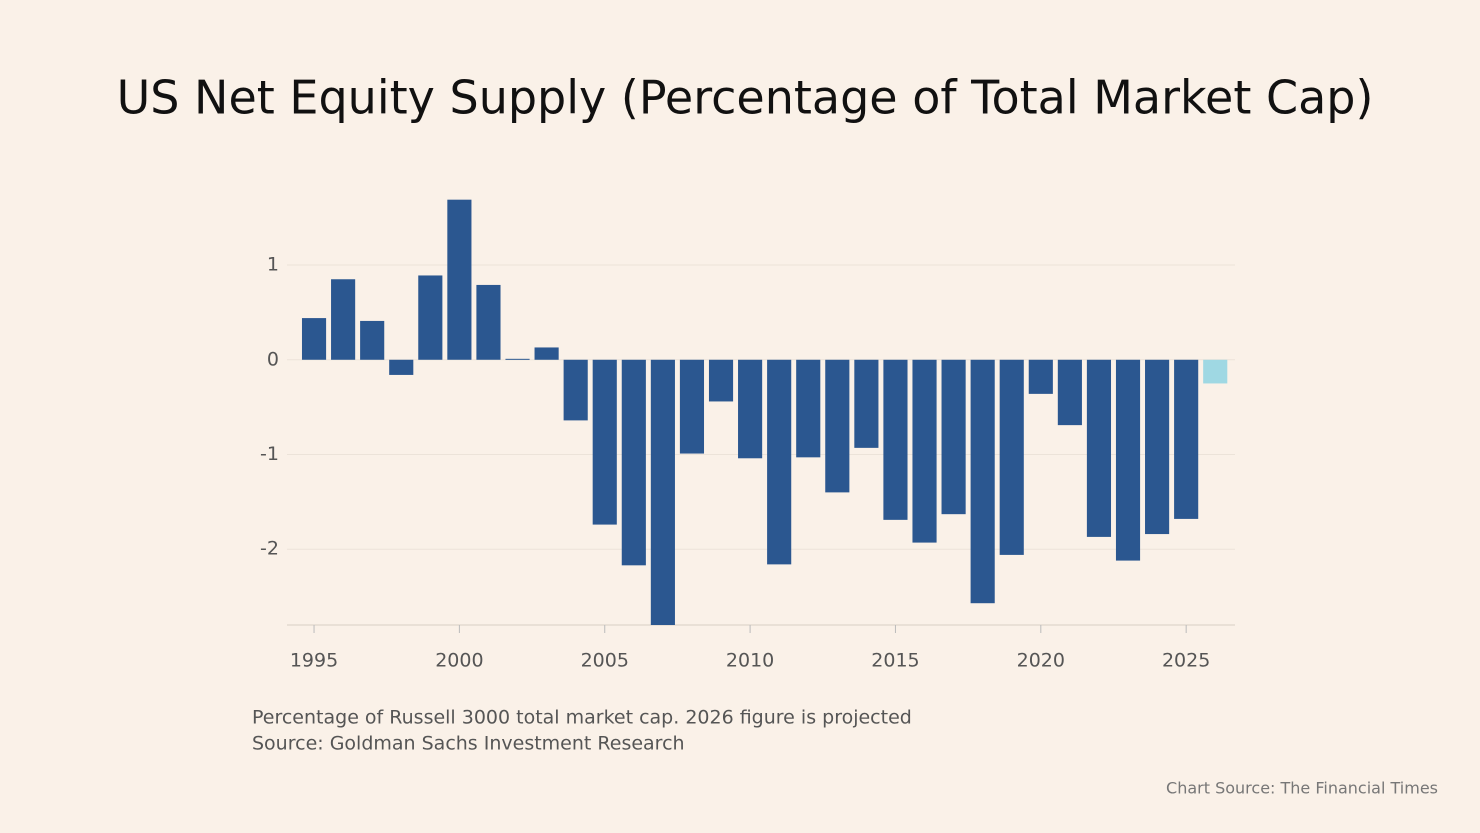  What do you see at coordinates (750, 661) in the screenshot?
I see `x-tick-label: 2010` at bounding box center [750, 661].